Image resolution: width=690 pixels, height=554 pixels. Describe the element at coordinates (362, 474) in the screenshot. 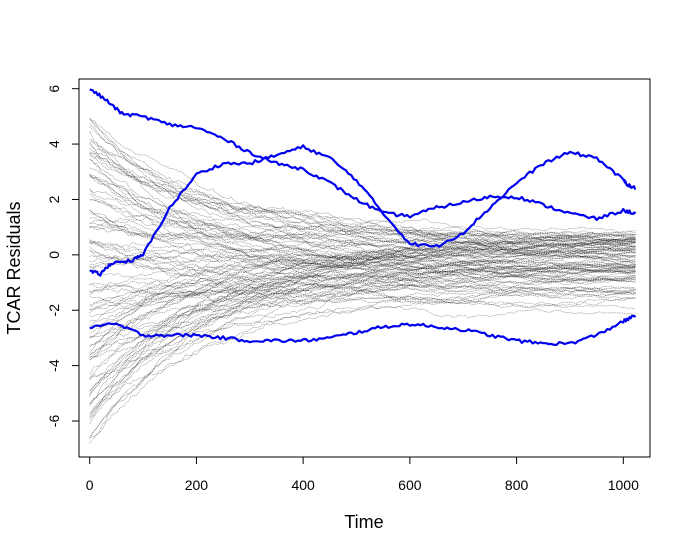

I see `x-axis: 0 200 400 600 800 1000` at that location.